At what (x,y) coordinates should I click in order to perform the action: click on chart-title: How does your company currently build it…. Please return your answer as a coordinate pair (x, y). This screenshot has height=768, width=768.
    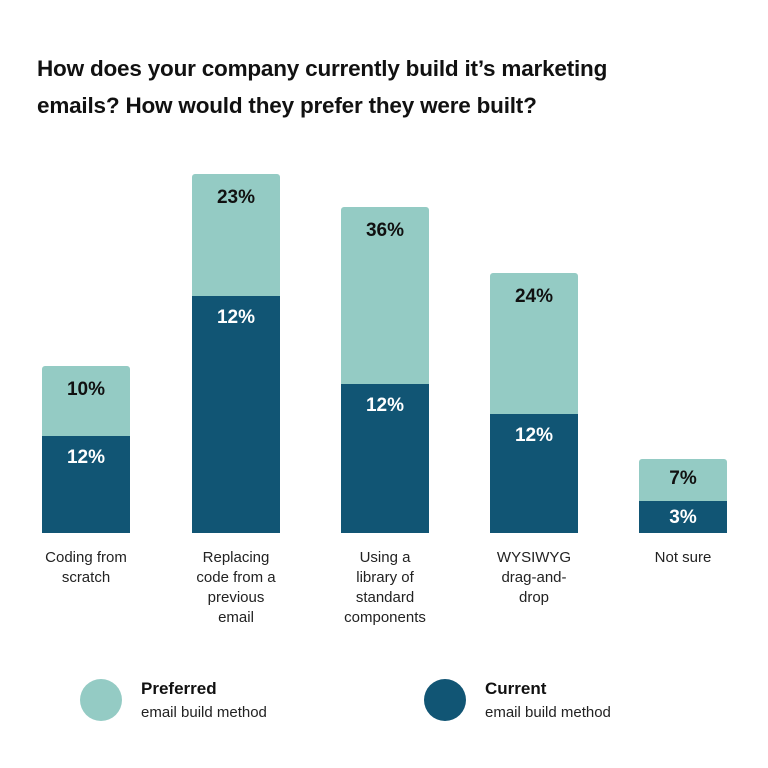
    Looking at the image, I should click on (387, 87).